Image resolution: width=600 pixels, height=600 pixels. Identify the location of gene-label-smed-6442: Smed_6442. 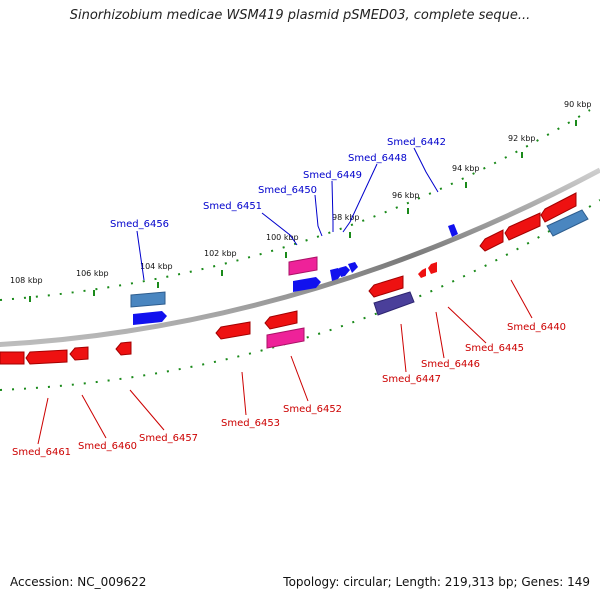
(416, 142).